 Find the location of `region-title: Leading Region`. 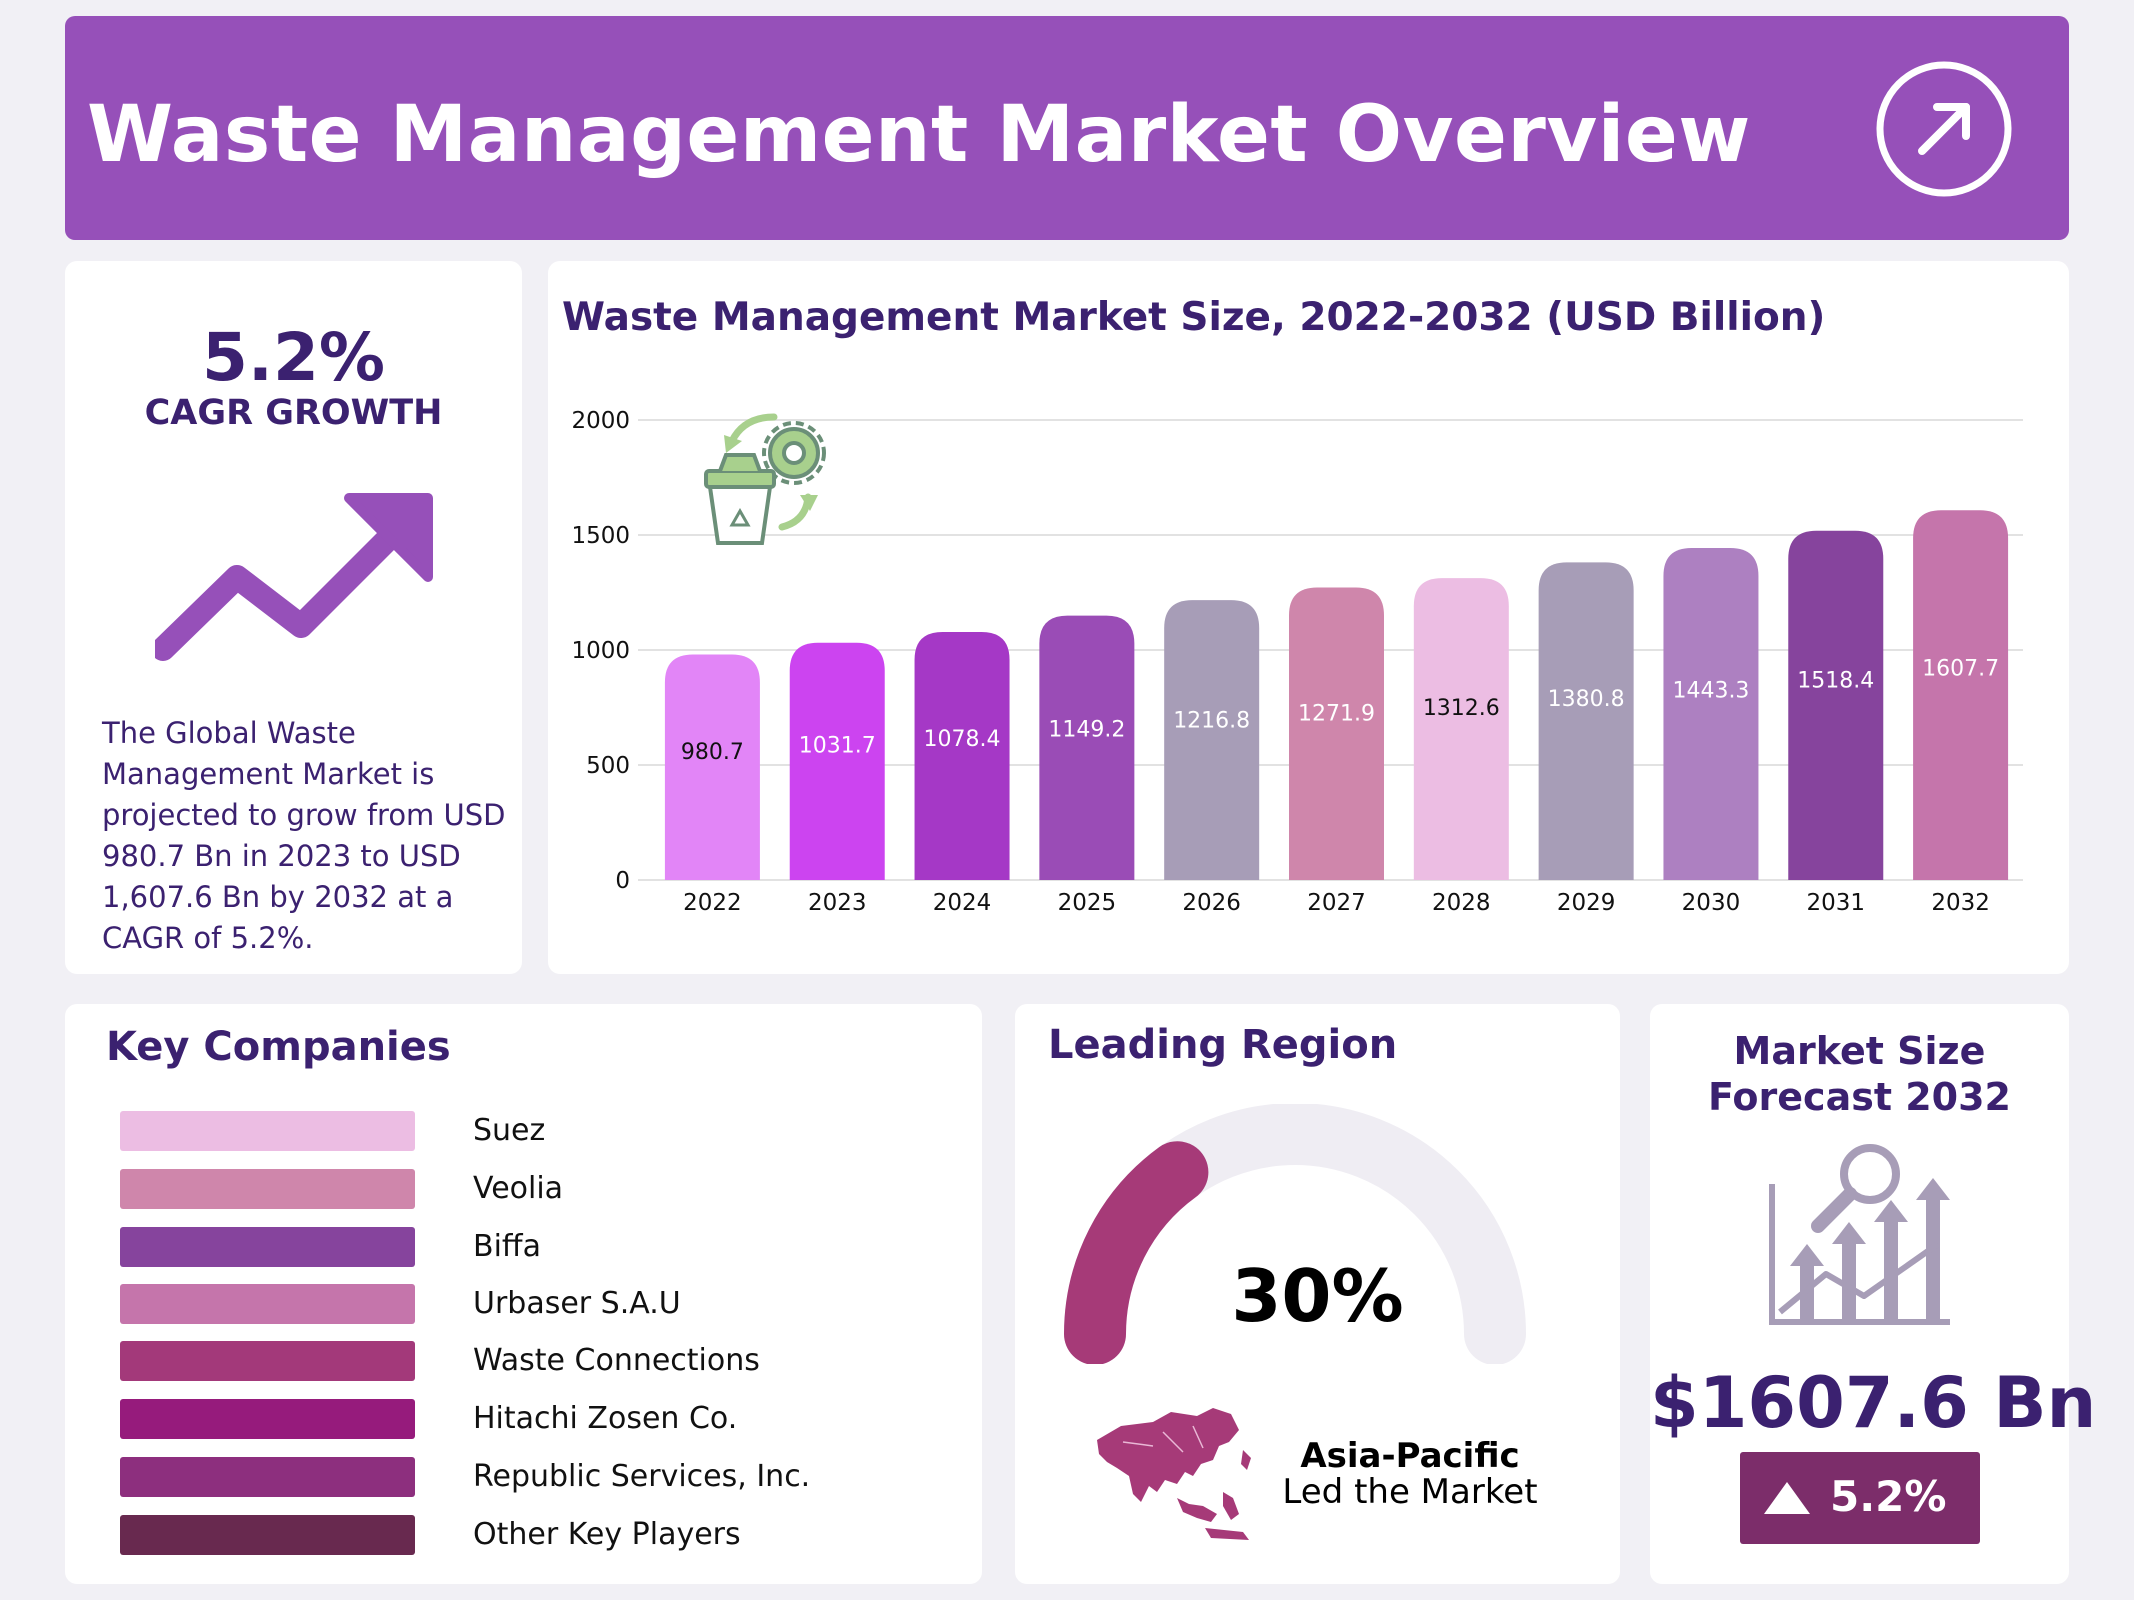

region-title: Leading Region is located at coordinates (1223, 1045).